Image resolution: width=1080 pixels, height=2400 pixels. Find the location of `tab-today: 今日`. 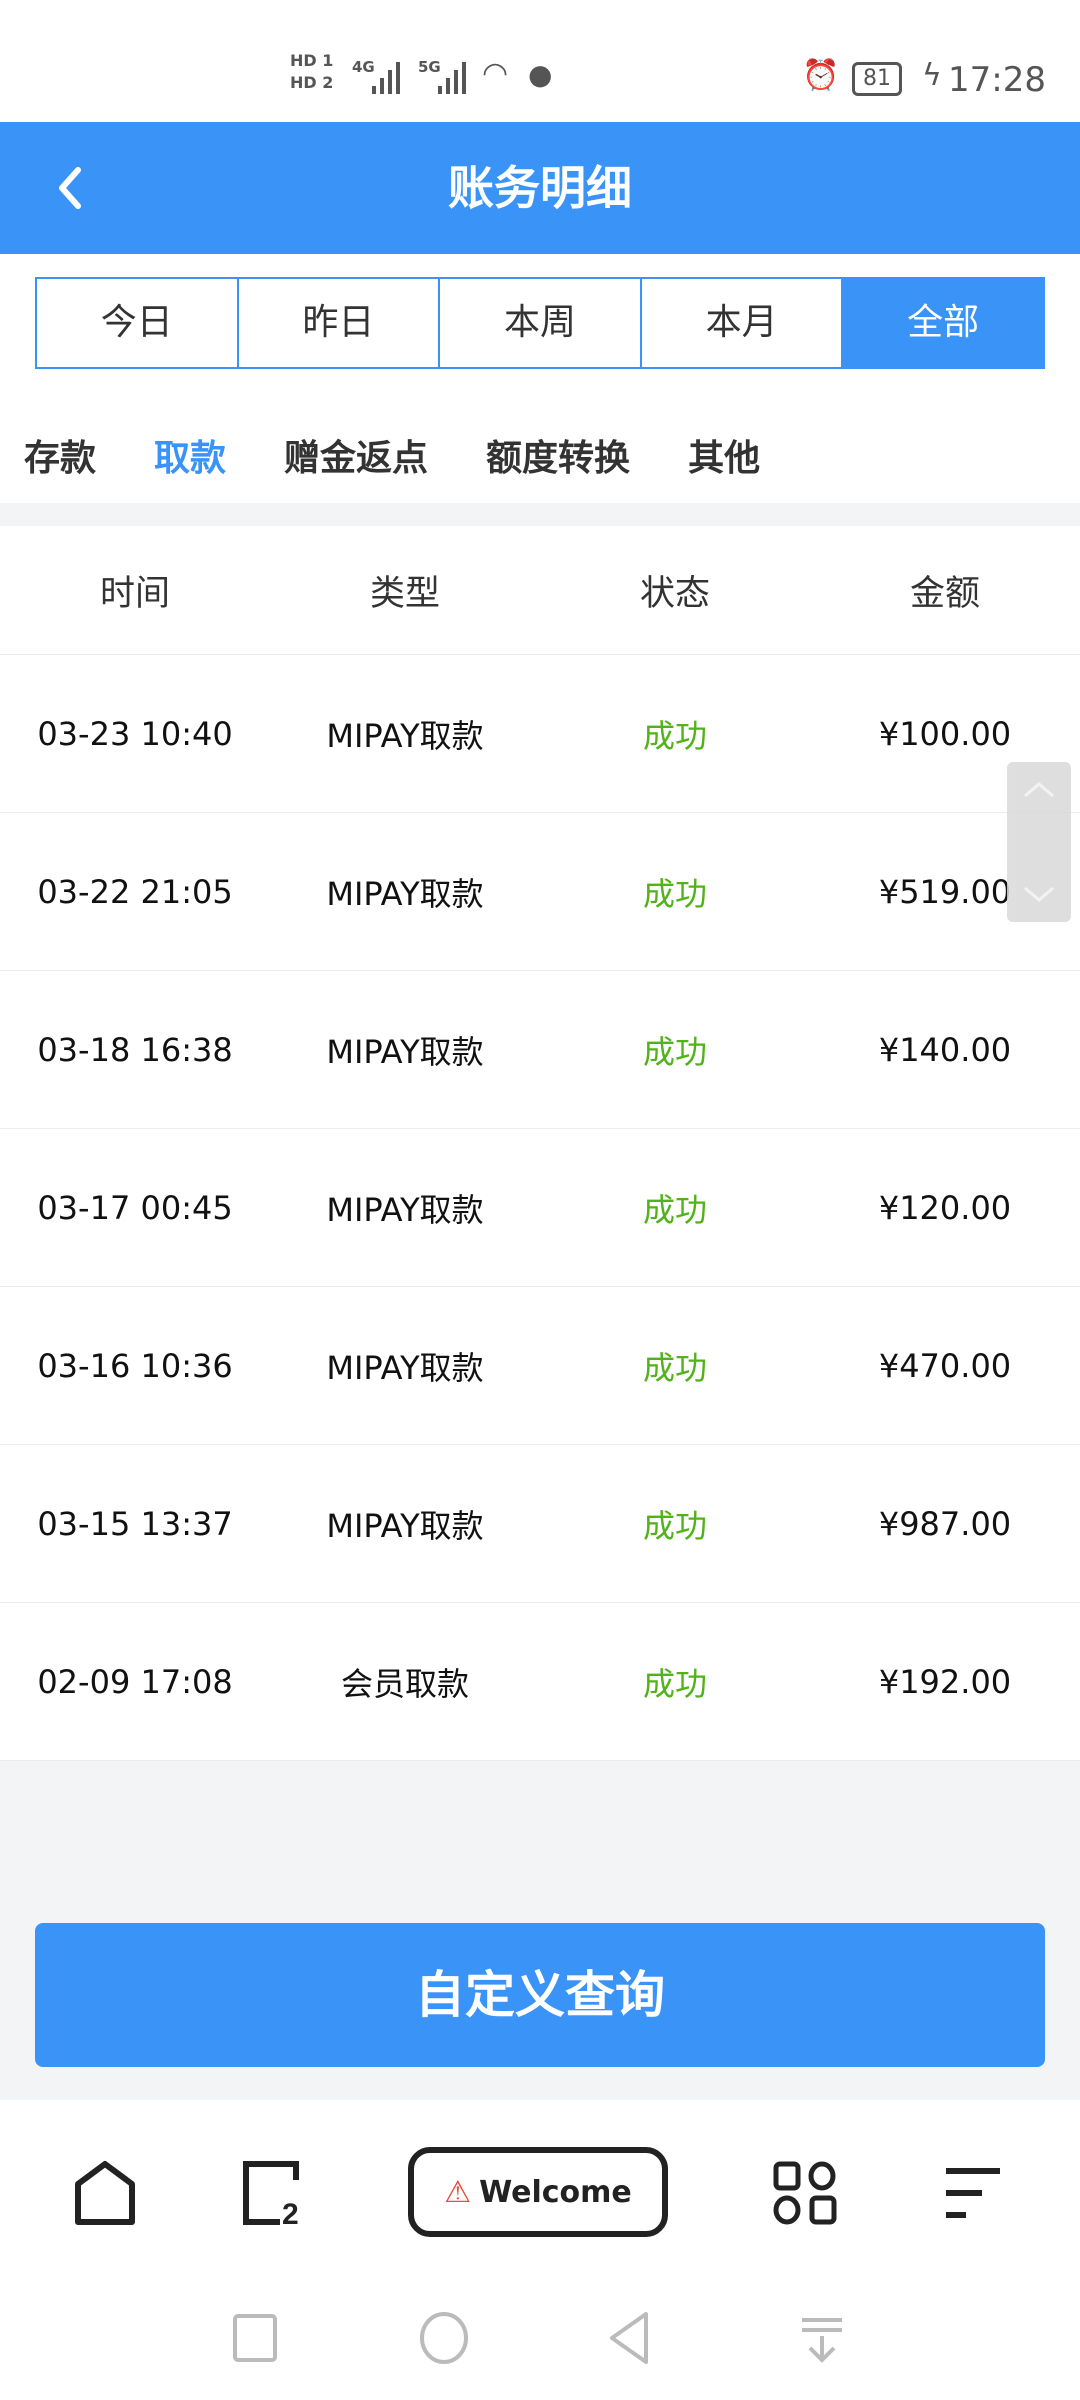

tab-today: 今日 is located at coordinates (138, 323).